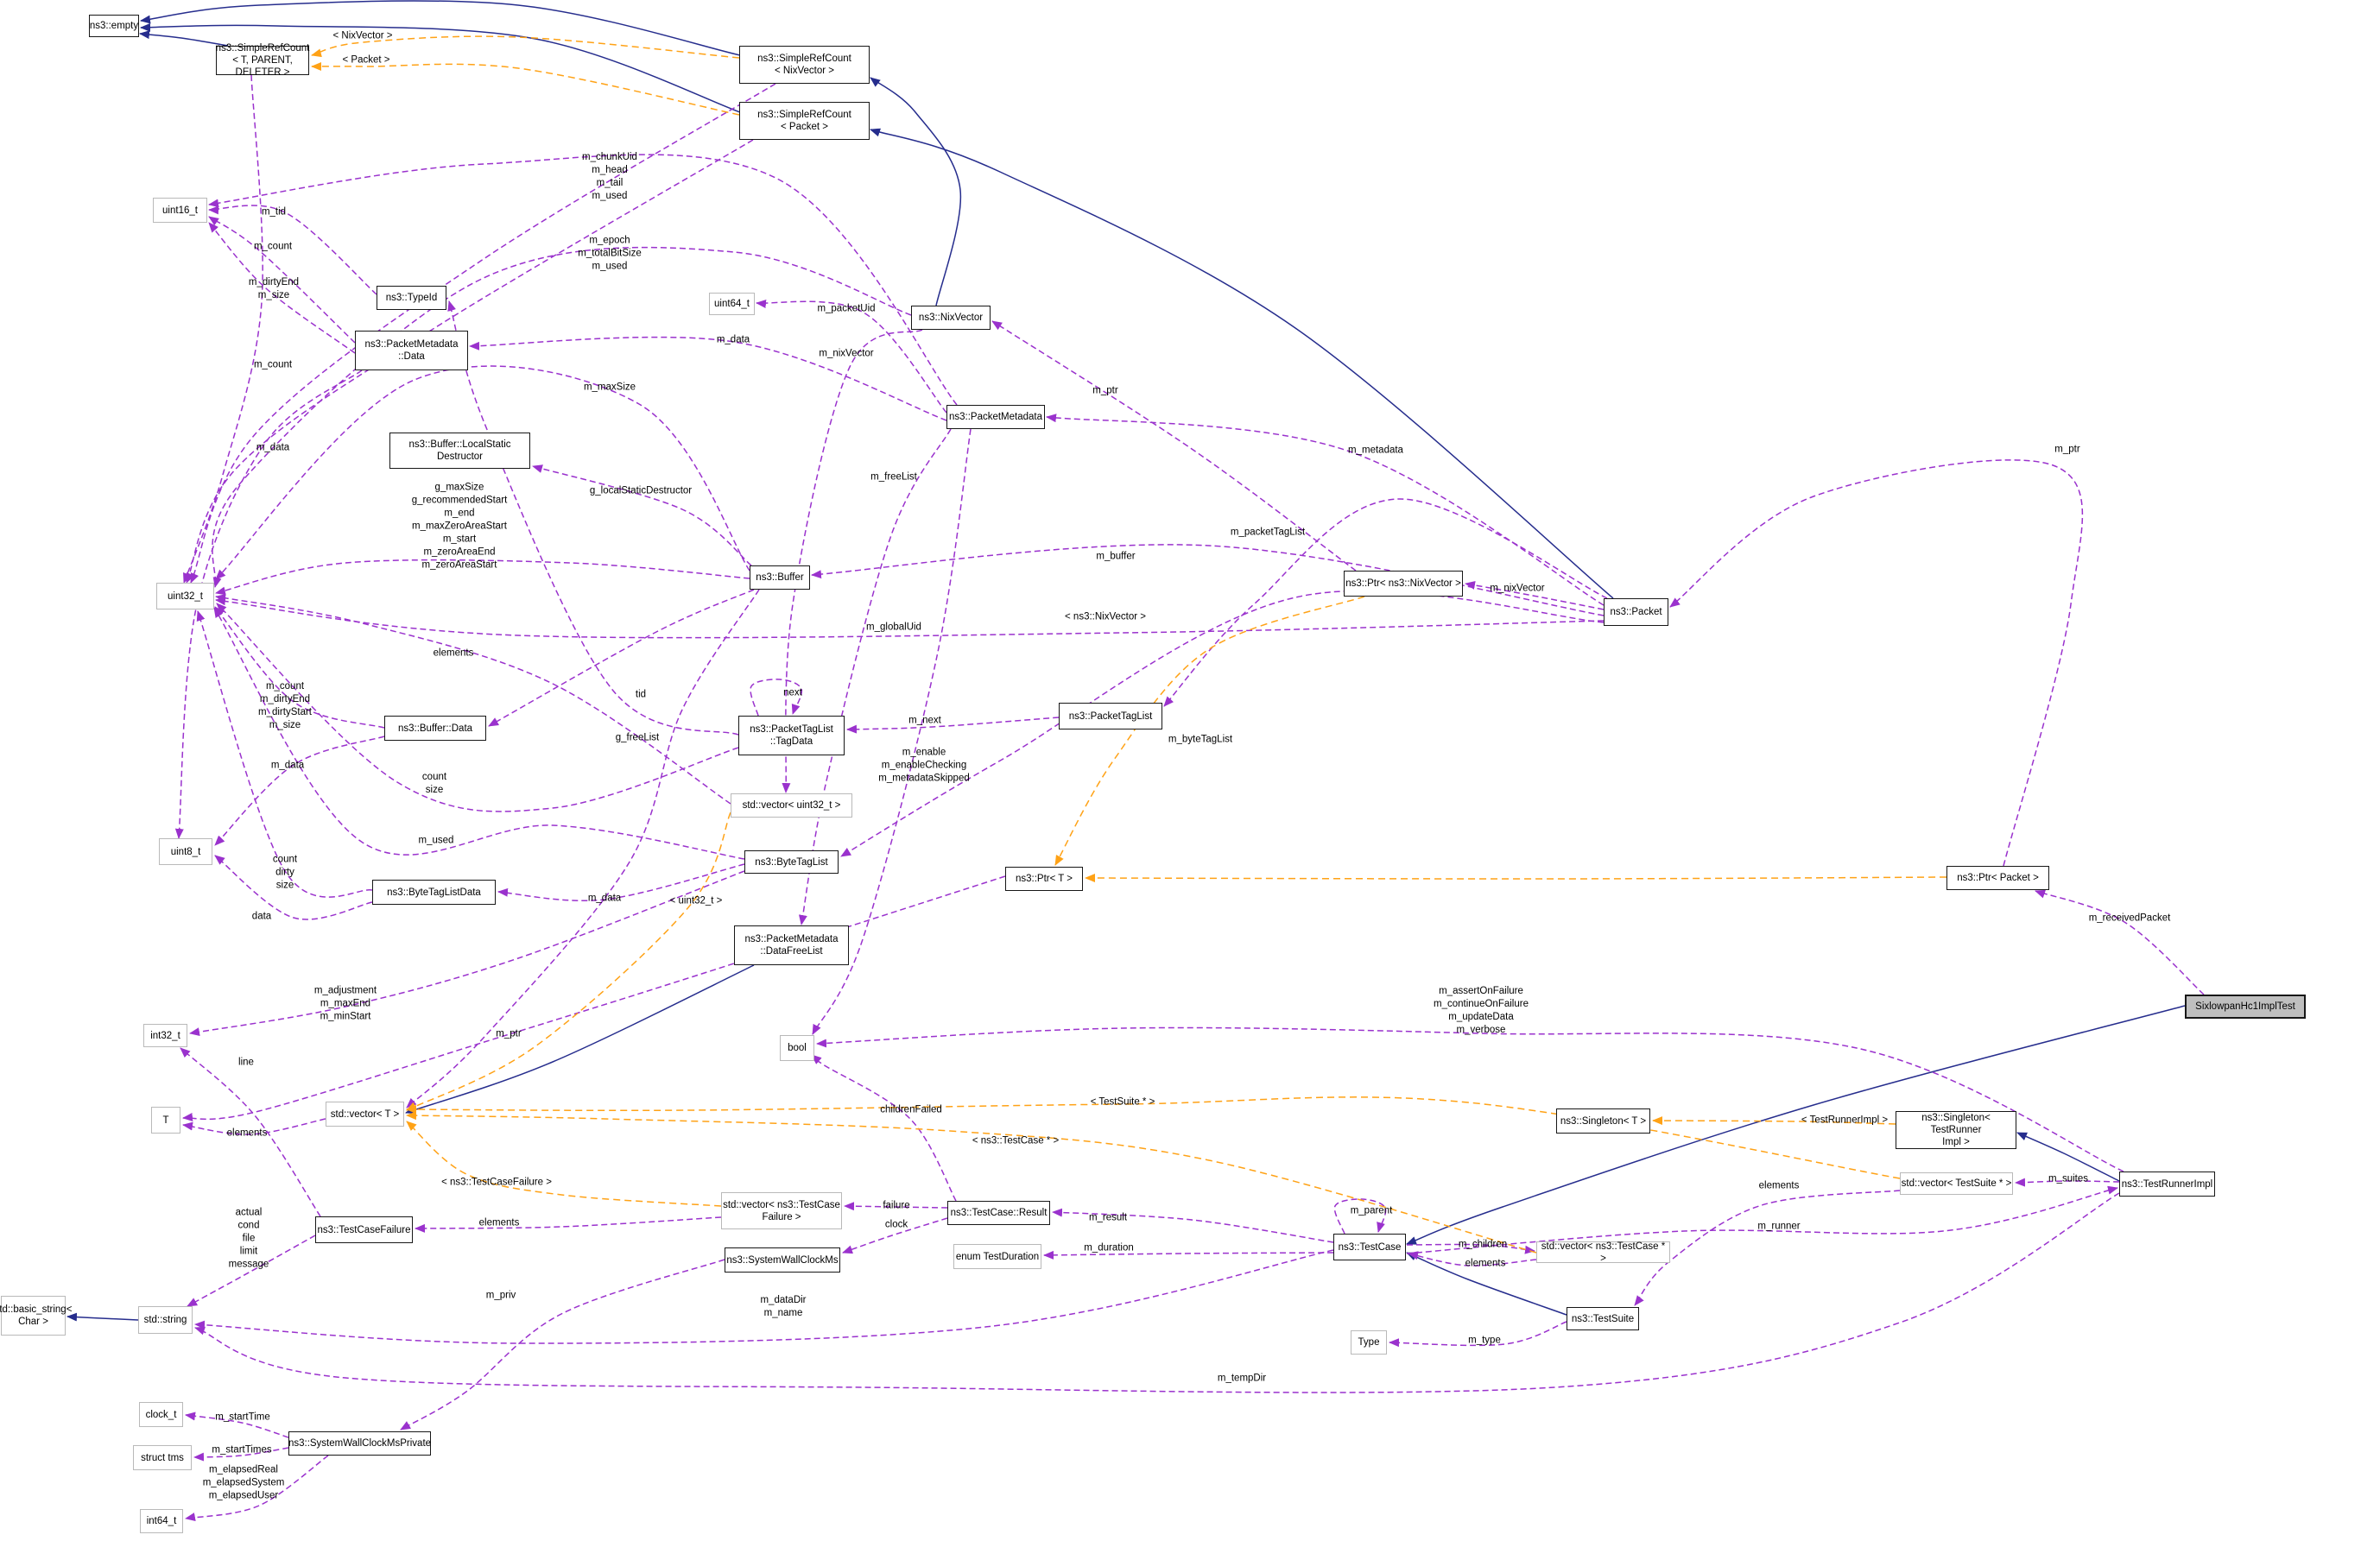 The width and height of the screenshot is (2380, 1541). What do you see at coordinates (1122, 1102) in the screenshot?
I see `edge-label: < TestSuite * >` at bounding box center [1122, 1102].